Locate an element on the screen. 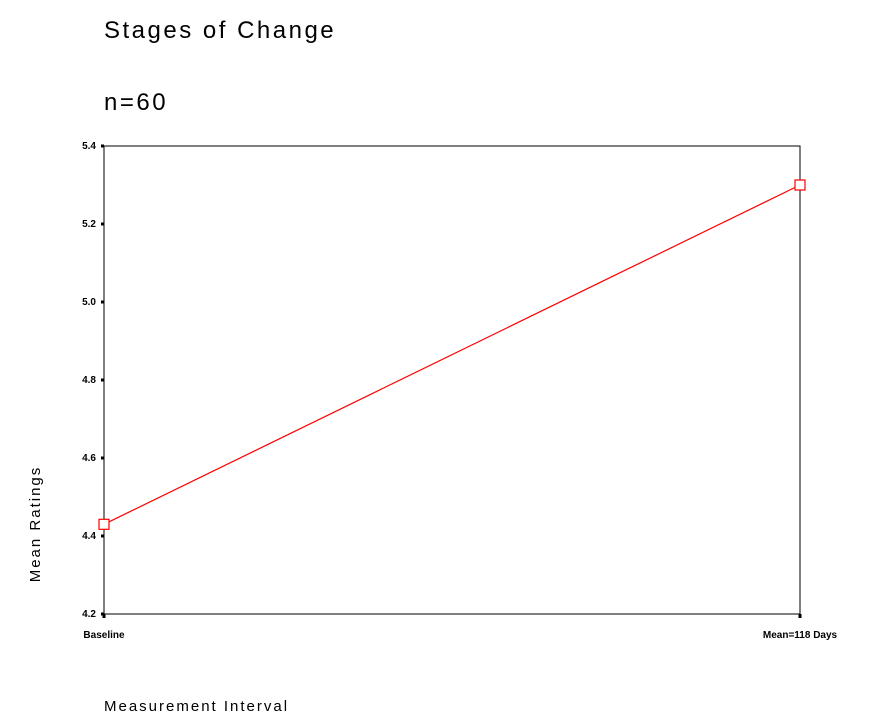 Image resolution: width=874 pixels, height=715 pixels. y-tick-label: 4.4 is located at coordinates (89, 536).